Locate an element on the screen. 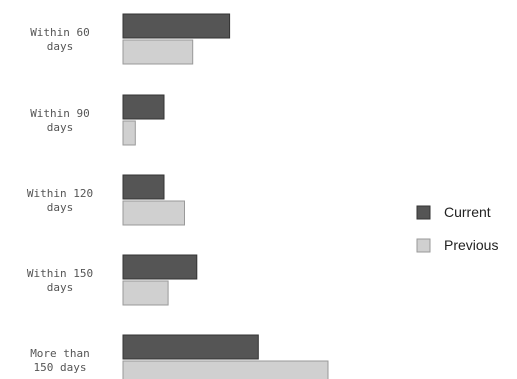  category-label: More than 150 days is located at coordinates (60, 360).